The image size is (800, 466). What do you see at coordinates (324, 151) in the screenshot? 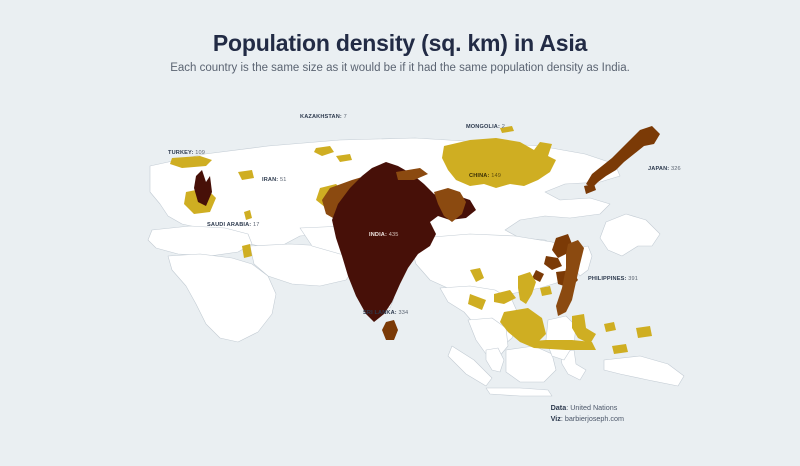
I see `shape-kazakhstan` at bounding box center [324, 151].